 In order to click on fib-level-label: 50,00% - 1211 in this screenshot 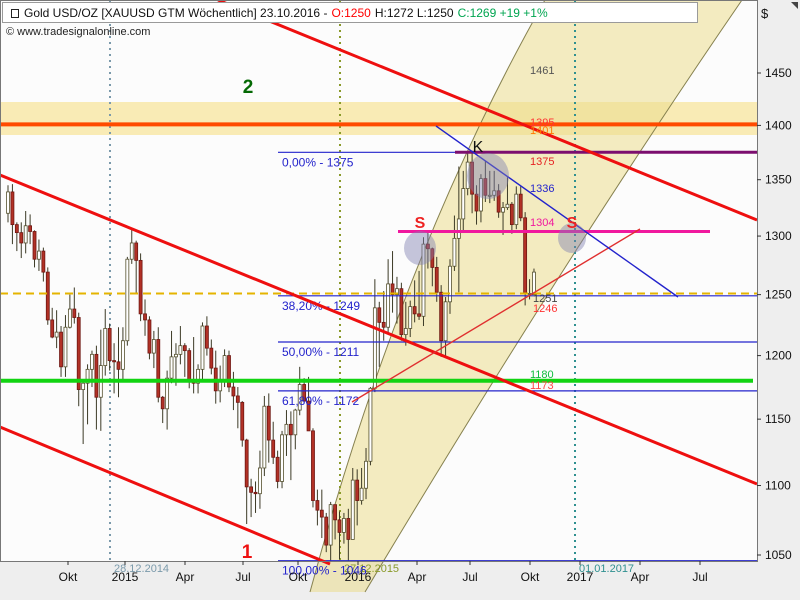, I will do `click(320, 352)`.